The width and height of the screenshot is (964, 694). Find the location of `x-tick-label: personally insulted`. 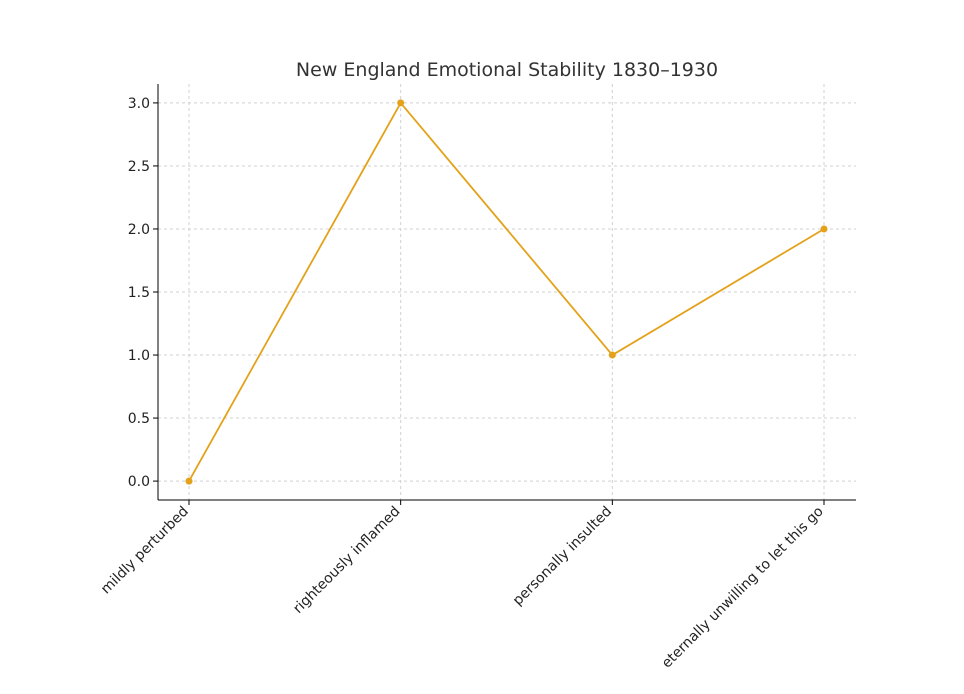

x-tick-label: personally insulted is located at coordinates (562, 556).